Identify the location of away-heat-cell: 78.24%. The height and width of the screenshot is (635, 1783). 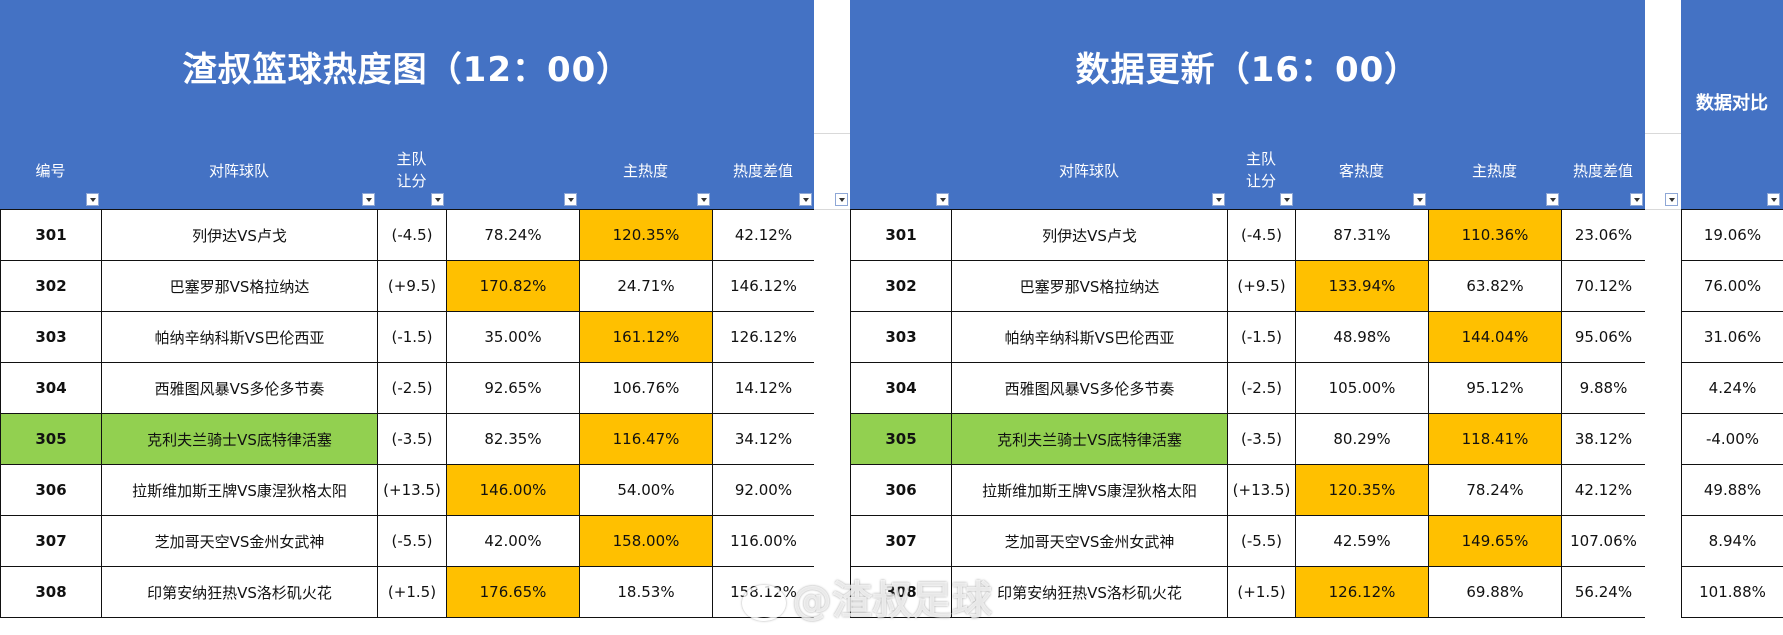
(513, 235).